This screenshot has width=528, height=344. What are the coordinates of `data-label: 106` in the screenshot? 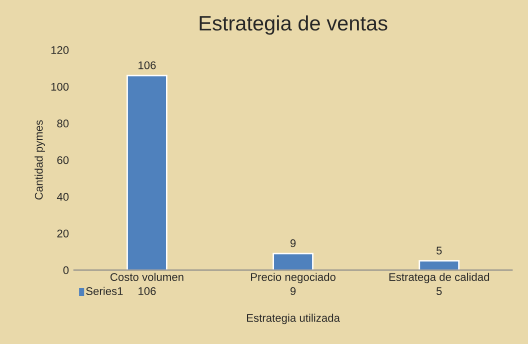 It's located at (147, 291).